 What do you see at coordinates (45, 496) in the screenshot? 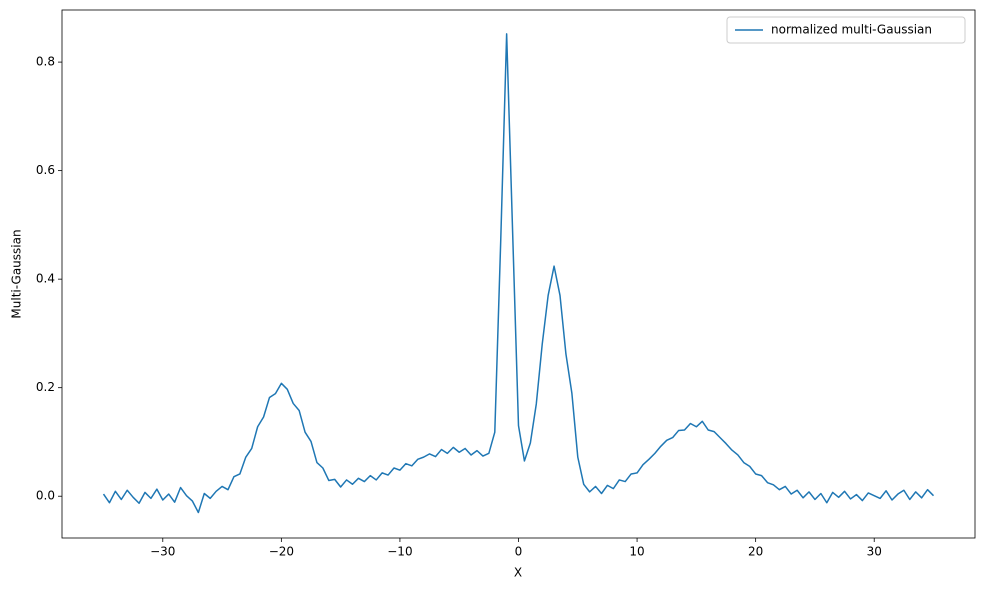
I see `y-tick-label: 0.0` at bounding box center [45, 496].